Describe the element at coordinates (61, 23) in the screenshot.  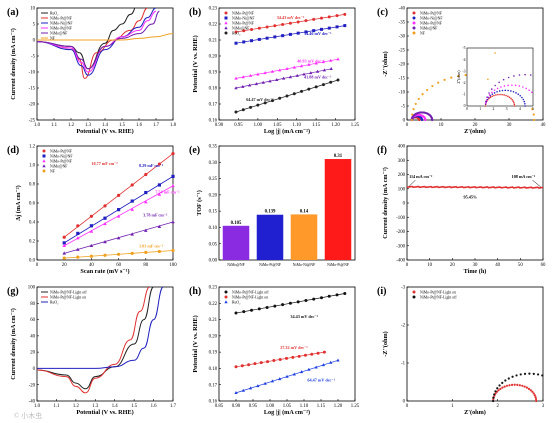
I see `legend-entry: NiMo-Ni@NF` at that location.